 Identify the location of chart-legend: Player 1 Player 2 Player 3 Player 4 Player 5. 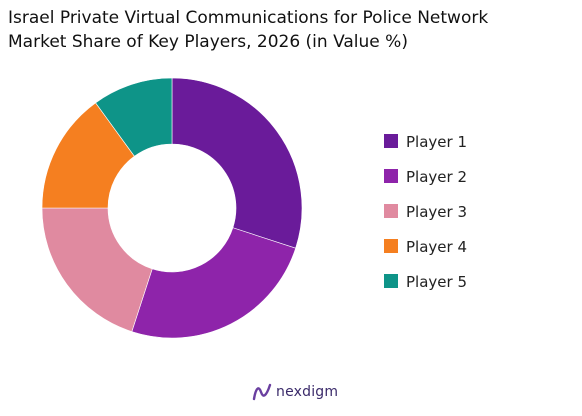
(425, 212).